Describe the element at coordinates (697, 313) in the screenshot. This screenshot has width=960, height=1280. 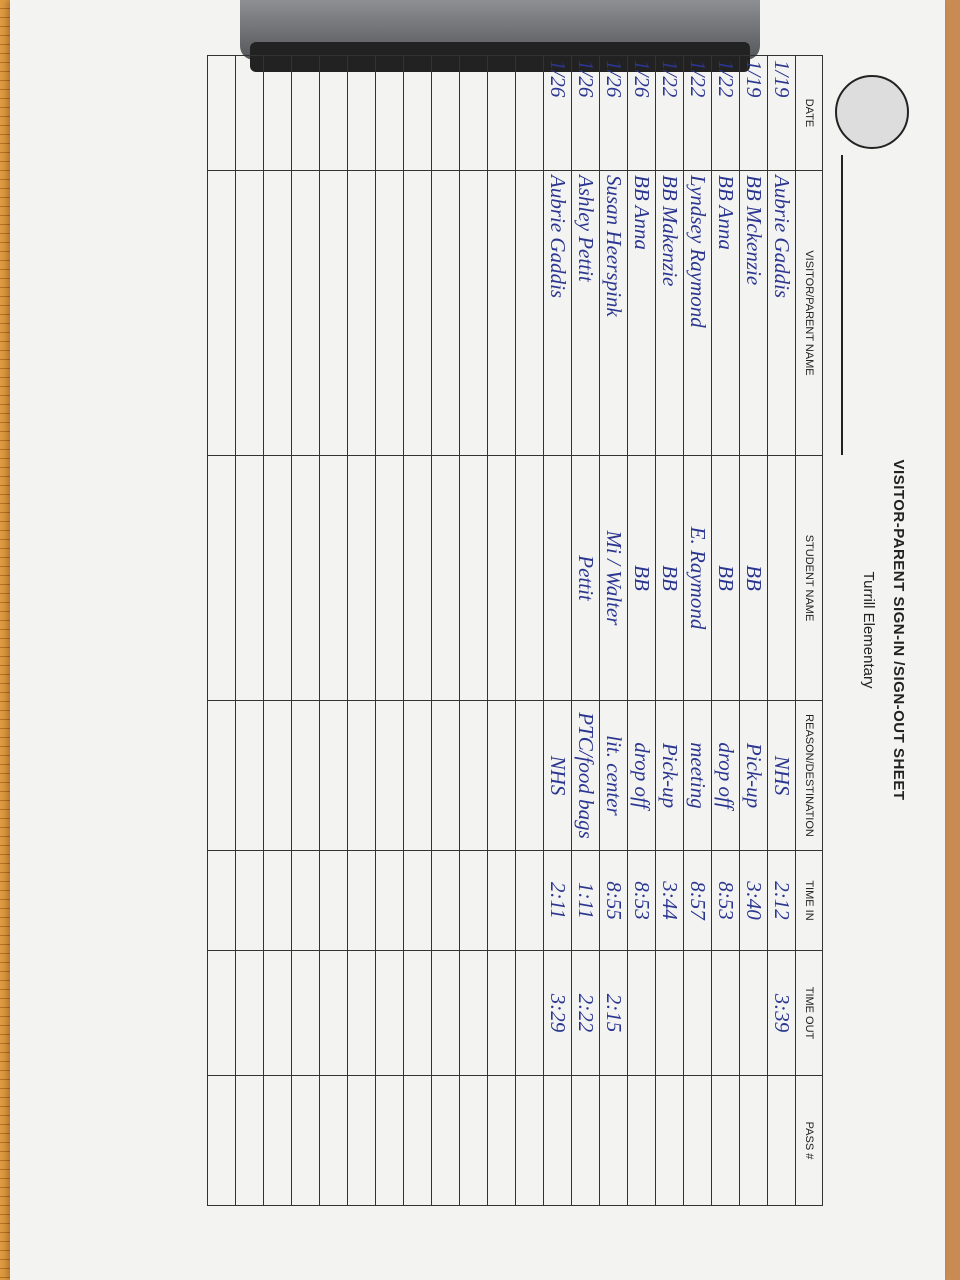
I see `table-cell: Lyndsey Raymond` at that location.